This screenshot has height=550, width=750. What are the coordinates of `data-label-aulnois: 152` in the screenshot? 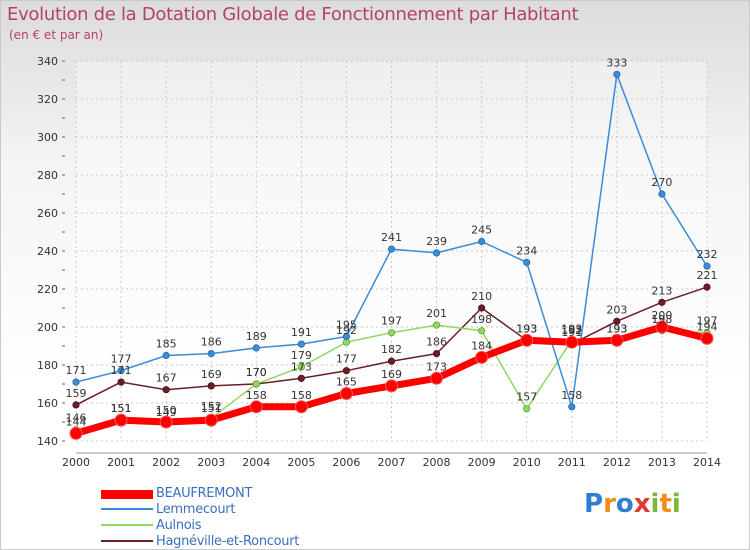 It's located at (211, 406).